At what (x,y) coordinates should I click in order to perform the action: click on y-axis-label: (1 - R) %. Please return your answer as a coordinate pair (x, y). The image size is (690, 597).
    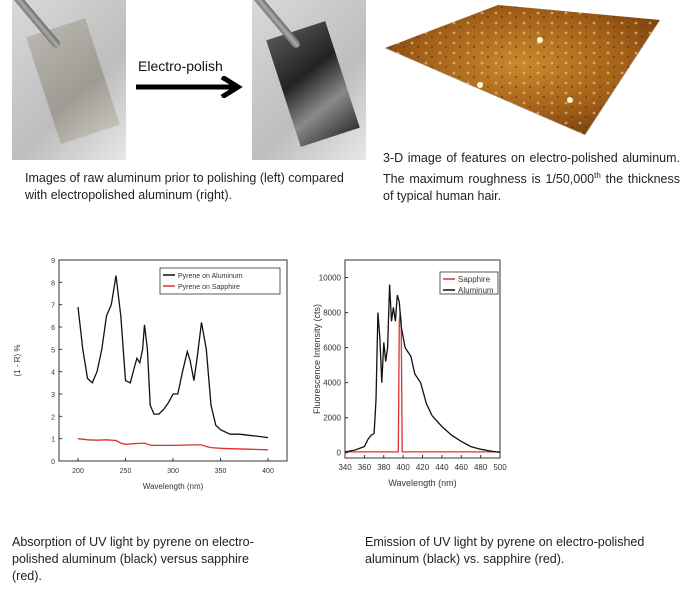
    Looking at the image, I should click on (17, 361).